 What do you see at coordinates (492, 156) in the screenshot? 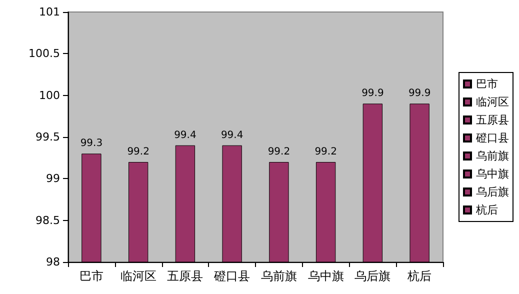
I see `legend-label: 乌前旗` at bounding box center [492, 156].